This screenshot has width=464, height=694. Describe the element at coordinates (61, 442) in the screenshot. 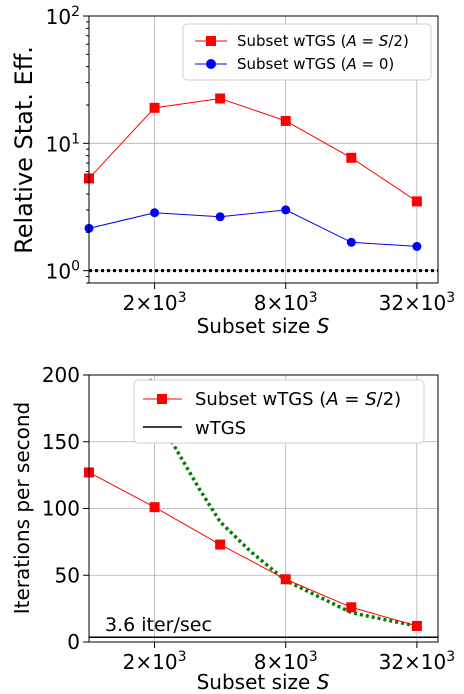

I see `y-tick-label: 150` at that location.